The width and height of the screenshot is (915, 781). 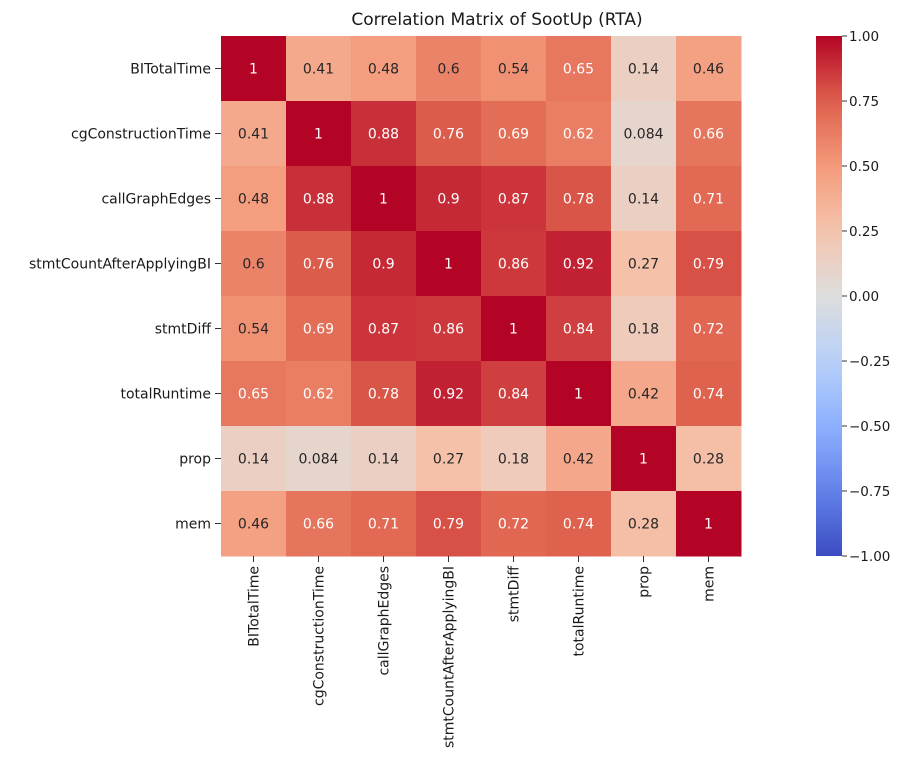 What do you see at coordinates (869, 427) in the screenshot?
I see `colorbar-tick-label: −0.50` at bounding box center [869, 427].